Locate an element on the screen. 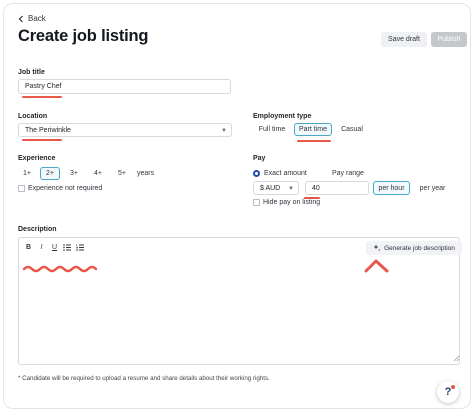 The image size is (474, 412). page-title: Create job listing is located at coordinates (83, 36).